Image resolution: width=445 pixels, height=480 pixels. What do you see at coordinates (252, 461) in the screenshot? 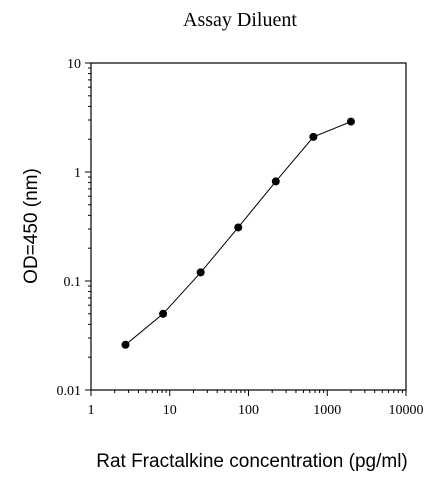
I see `x-axis-label: Rat Fractalkine concentration (pg/ml)` at bounding box center [252, 461].